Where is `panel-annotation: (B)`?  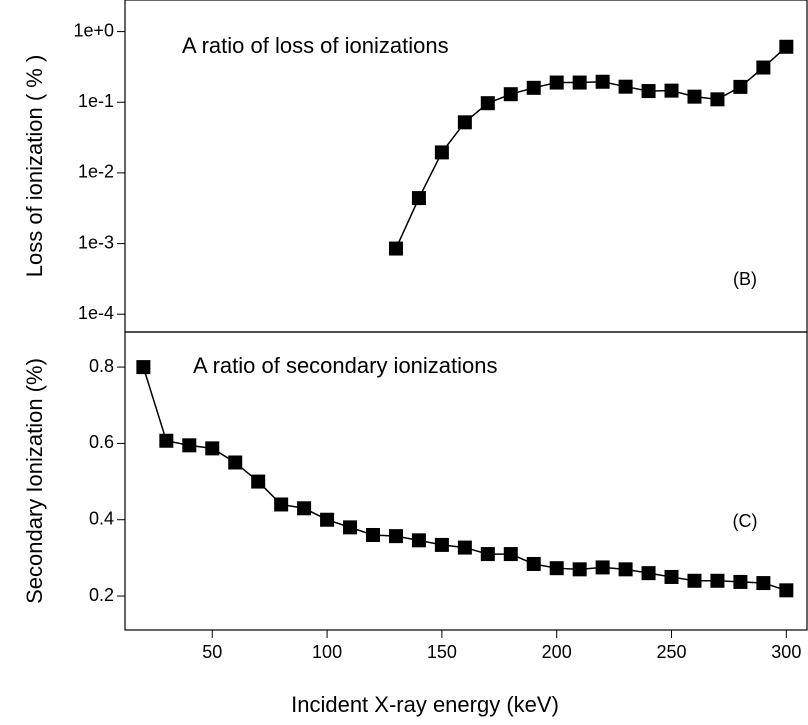
panel-annotation: (B) is located at coordinates (745, 279).